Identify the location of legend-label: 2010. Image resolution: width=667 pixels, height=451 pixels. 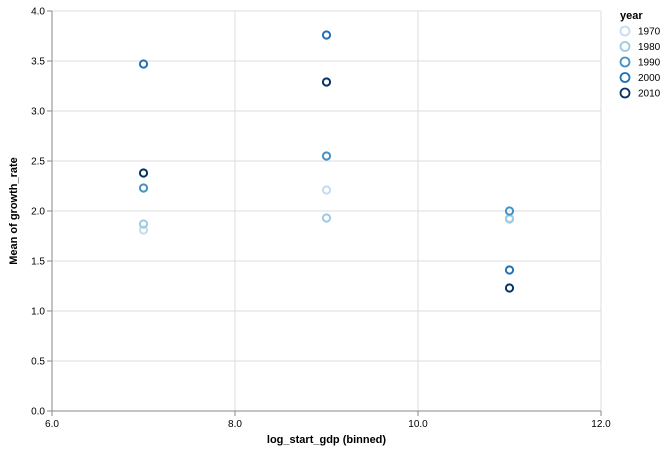
(649, 94).